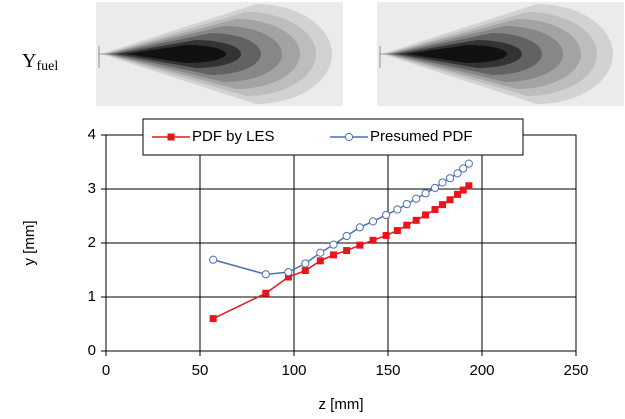  I want to click on x-tick-label: 50, so click(200, 370).